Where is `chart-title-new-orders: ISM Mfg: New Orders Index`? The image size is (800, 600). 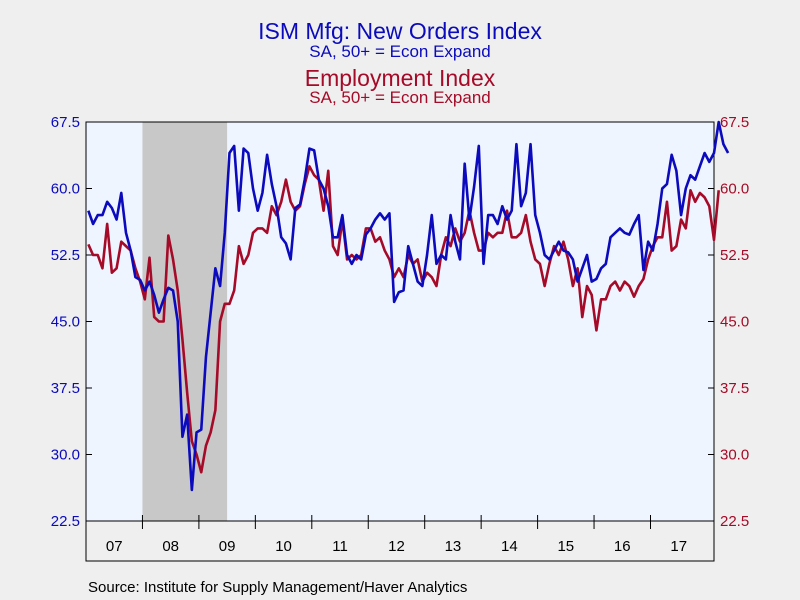 chart-title-new-orders: ISM Mfg: New Orders Index is located at coordinates (400, 31).